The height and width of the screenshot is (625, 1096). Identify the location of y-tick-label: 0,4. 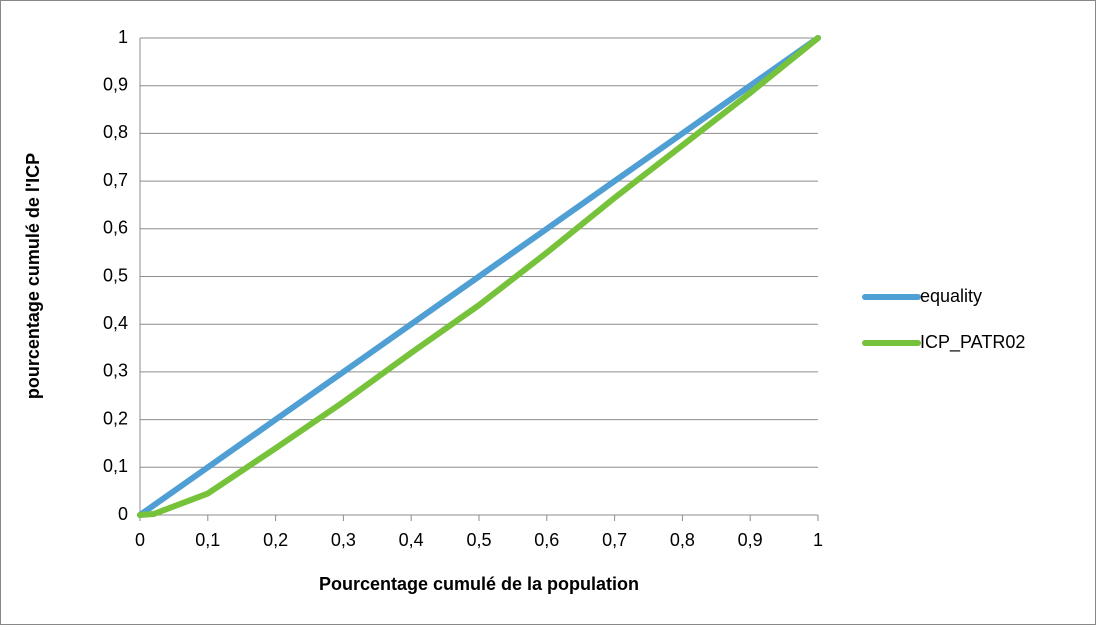
(115, 323).